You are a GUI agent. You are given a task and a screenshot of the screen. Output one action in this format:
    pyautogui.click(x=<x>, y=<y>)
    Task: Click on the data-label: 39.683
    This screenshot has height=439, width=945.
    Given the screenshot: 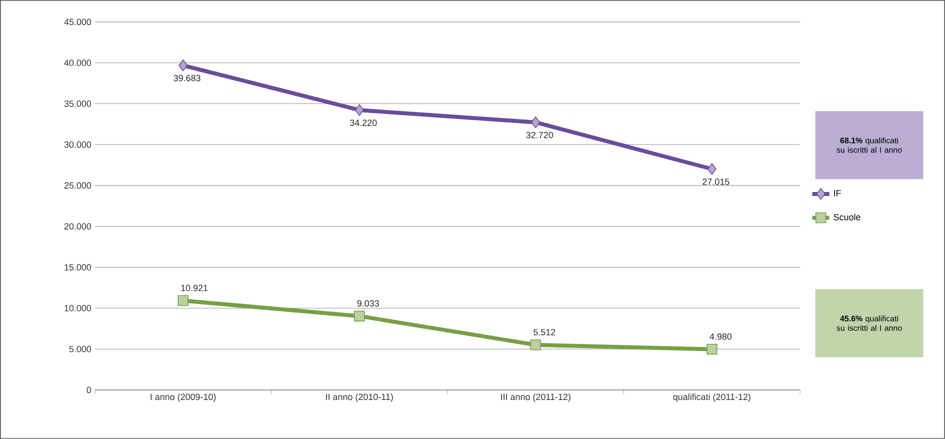 What is the action you would take?
    pyautogui.click(x=187, y=78)
    